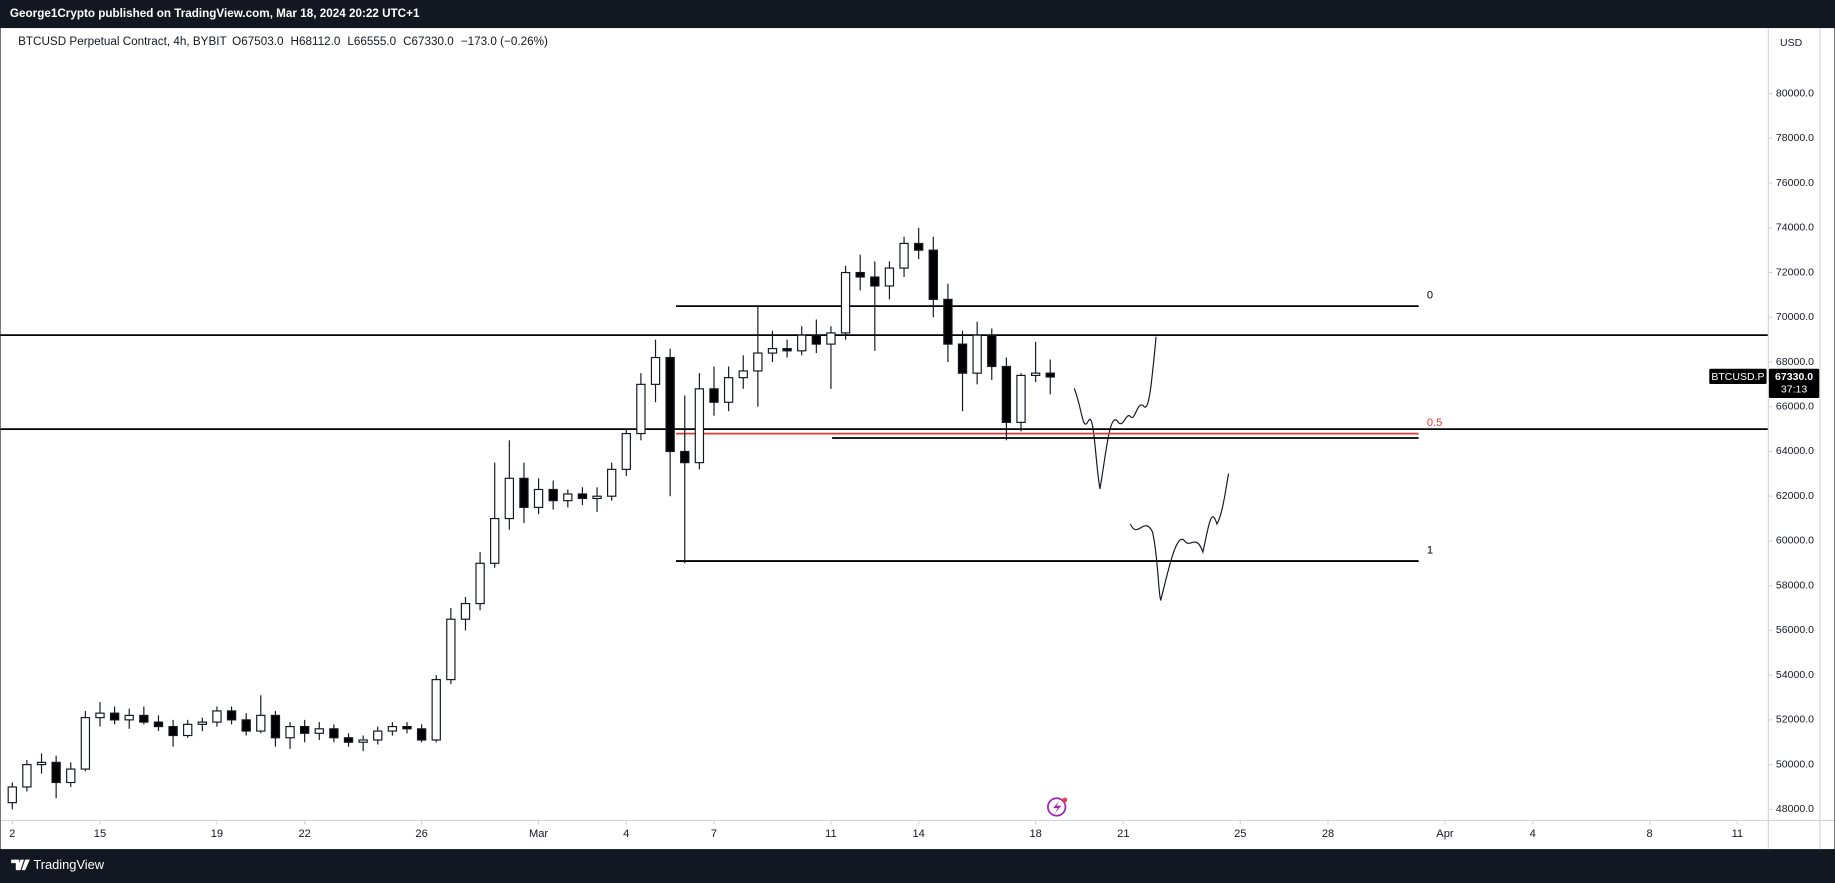 This screenshot has width=1835, height=883. Describe the element at coordinates (1795, 93) in the screenshot. I see `y-tick-label: 80000.0` at that location.